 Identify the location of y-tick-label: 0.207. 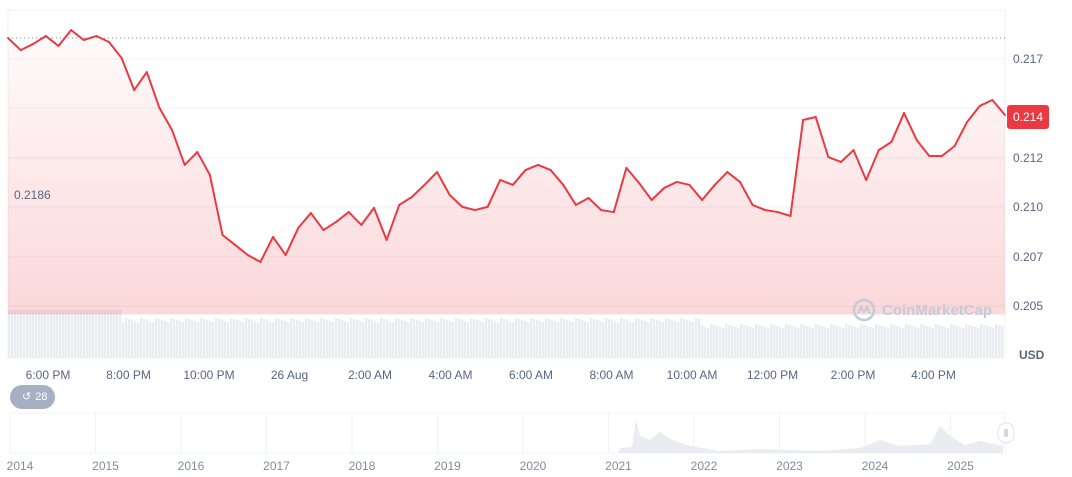
(1028, 257).